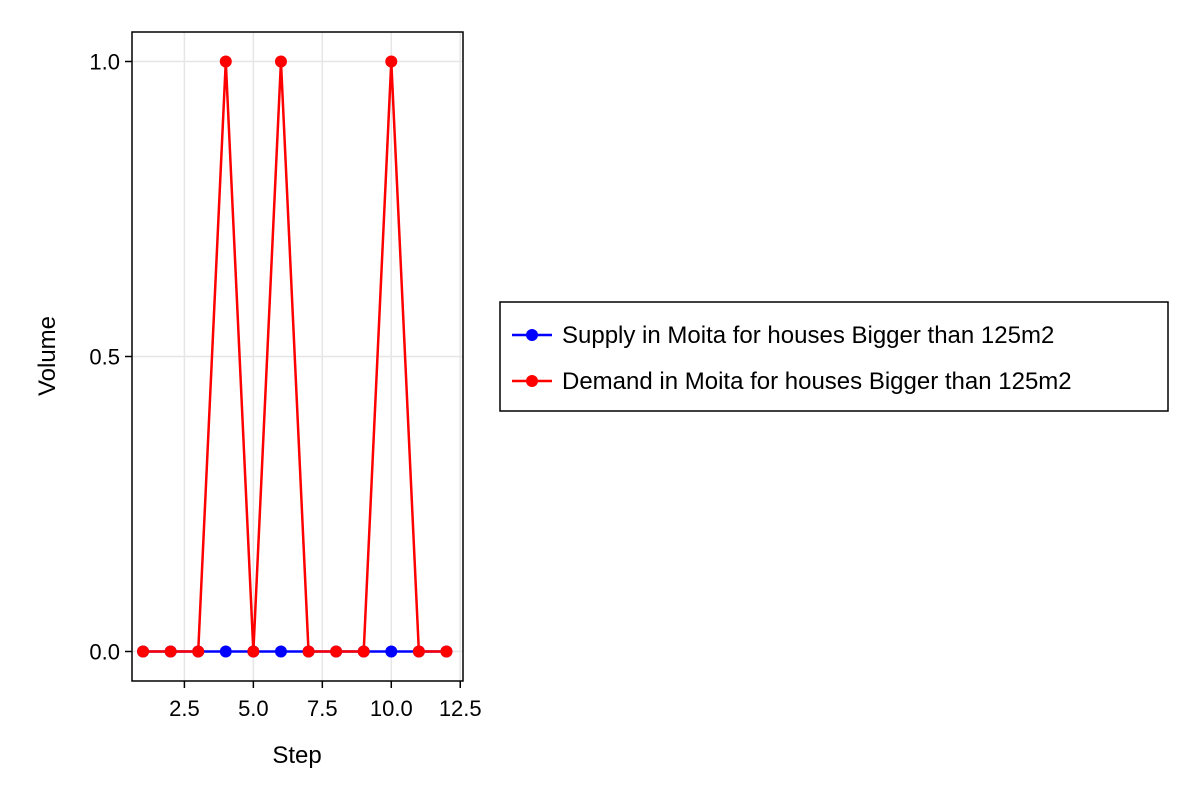 Image resolution: width=1200 pixels, height=800 pixels. What do you see at coordinates (253, 708) in the screenshot?
I see `x-tick-label: 5.0` at bounding box center [253, 708].